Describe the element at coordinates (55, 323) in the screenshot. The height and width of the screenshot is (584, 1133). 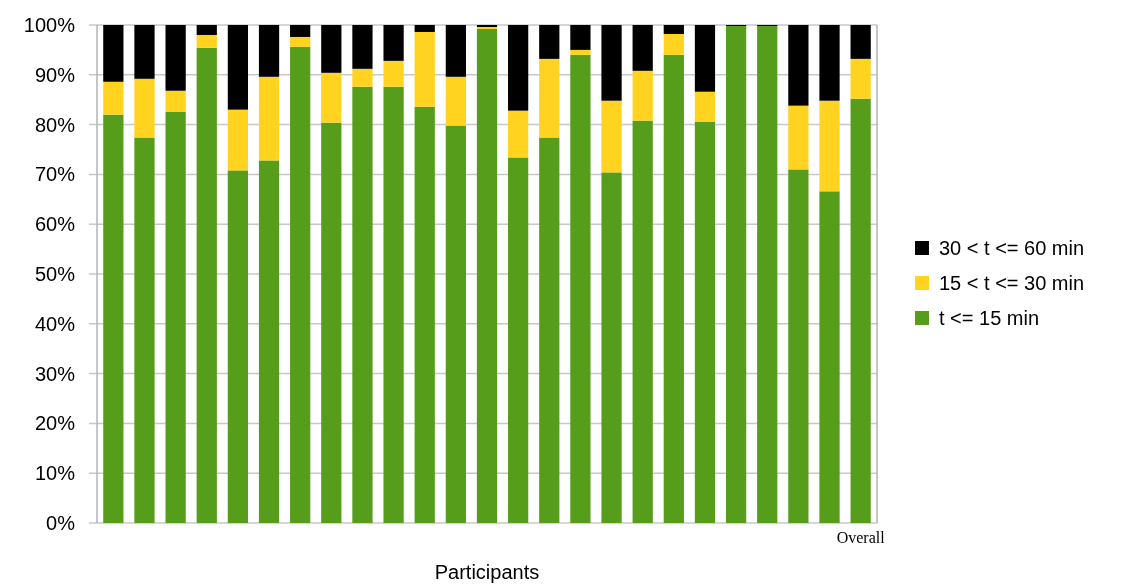
I see `y-tick-label: 40%` at that location.